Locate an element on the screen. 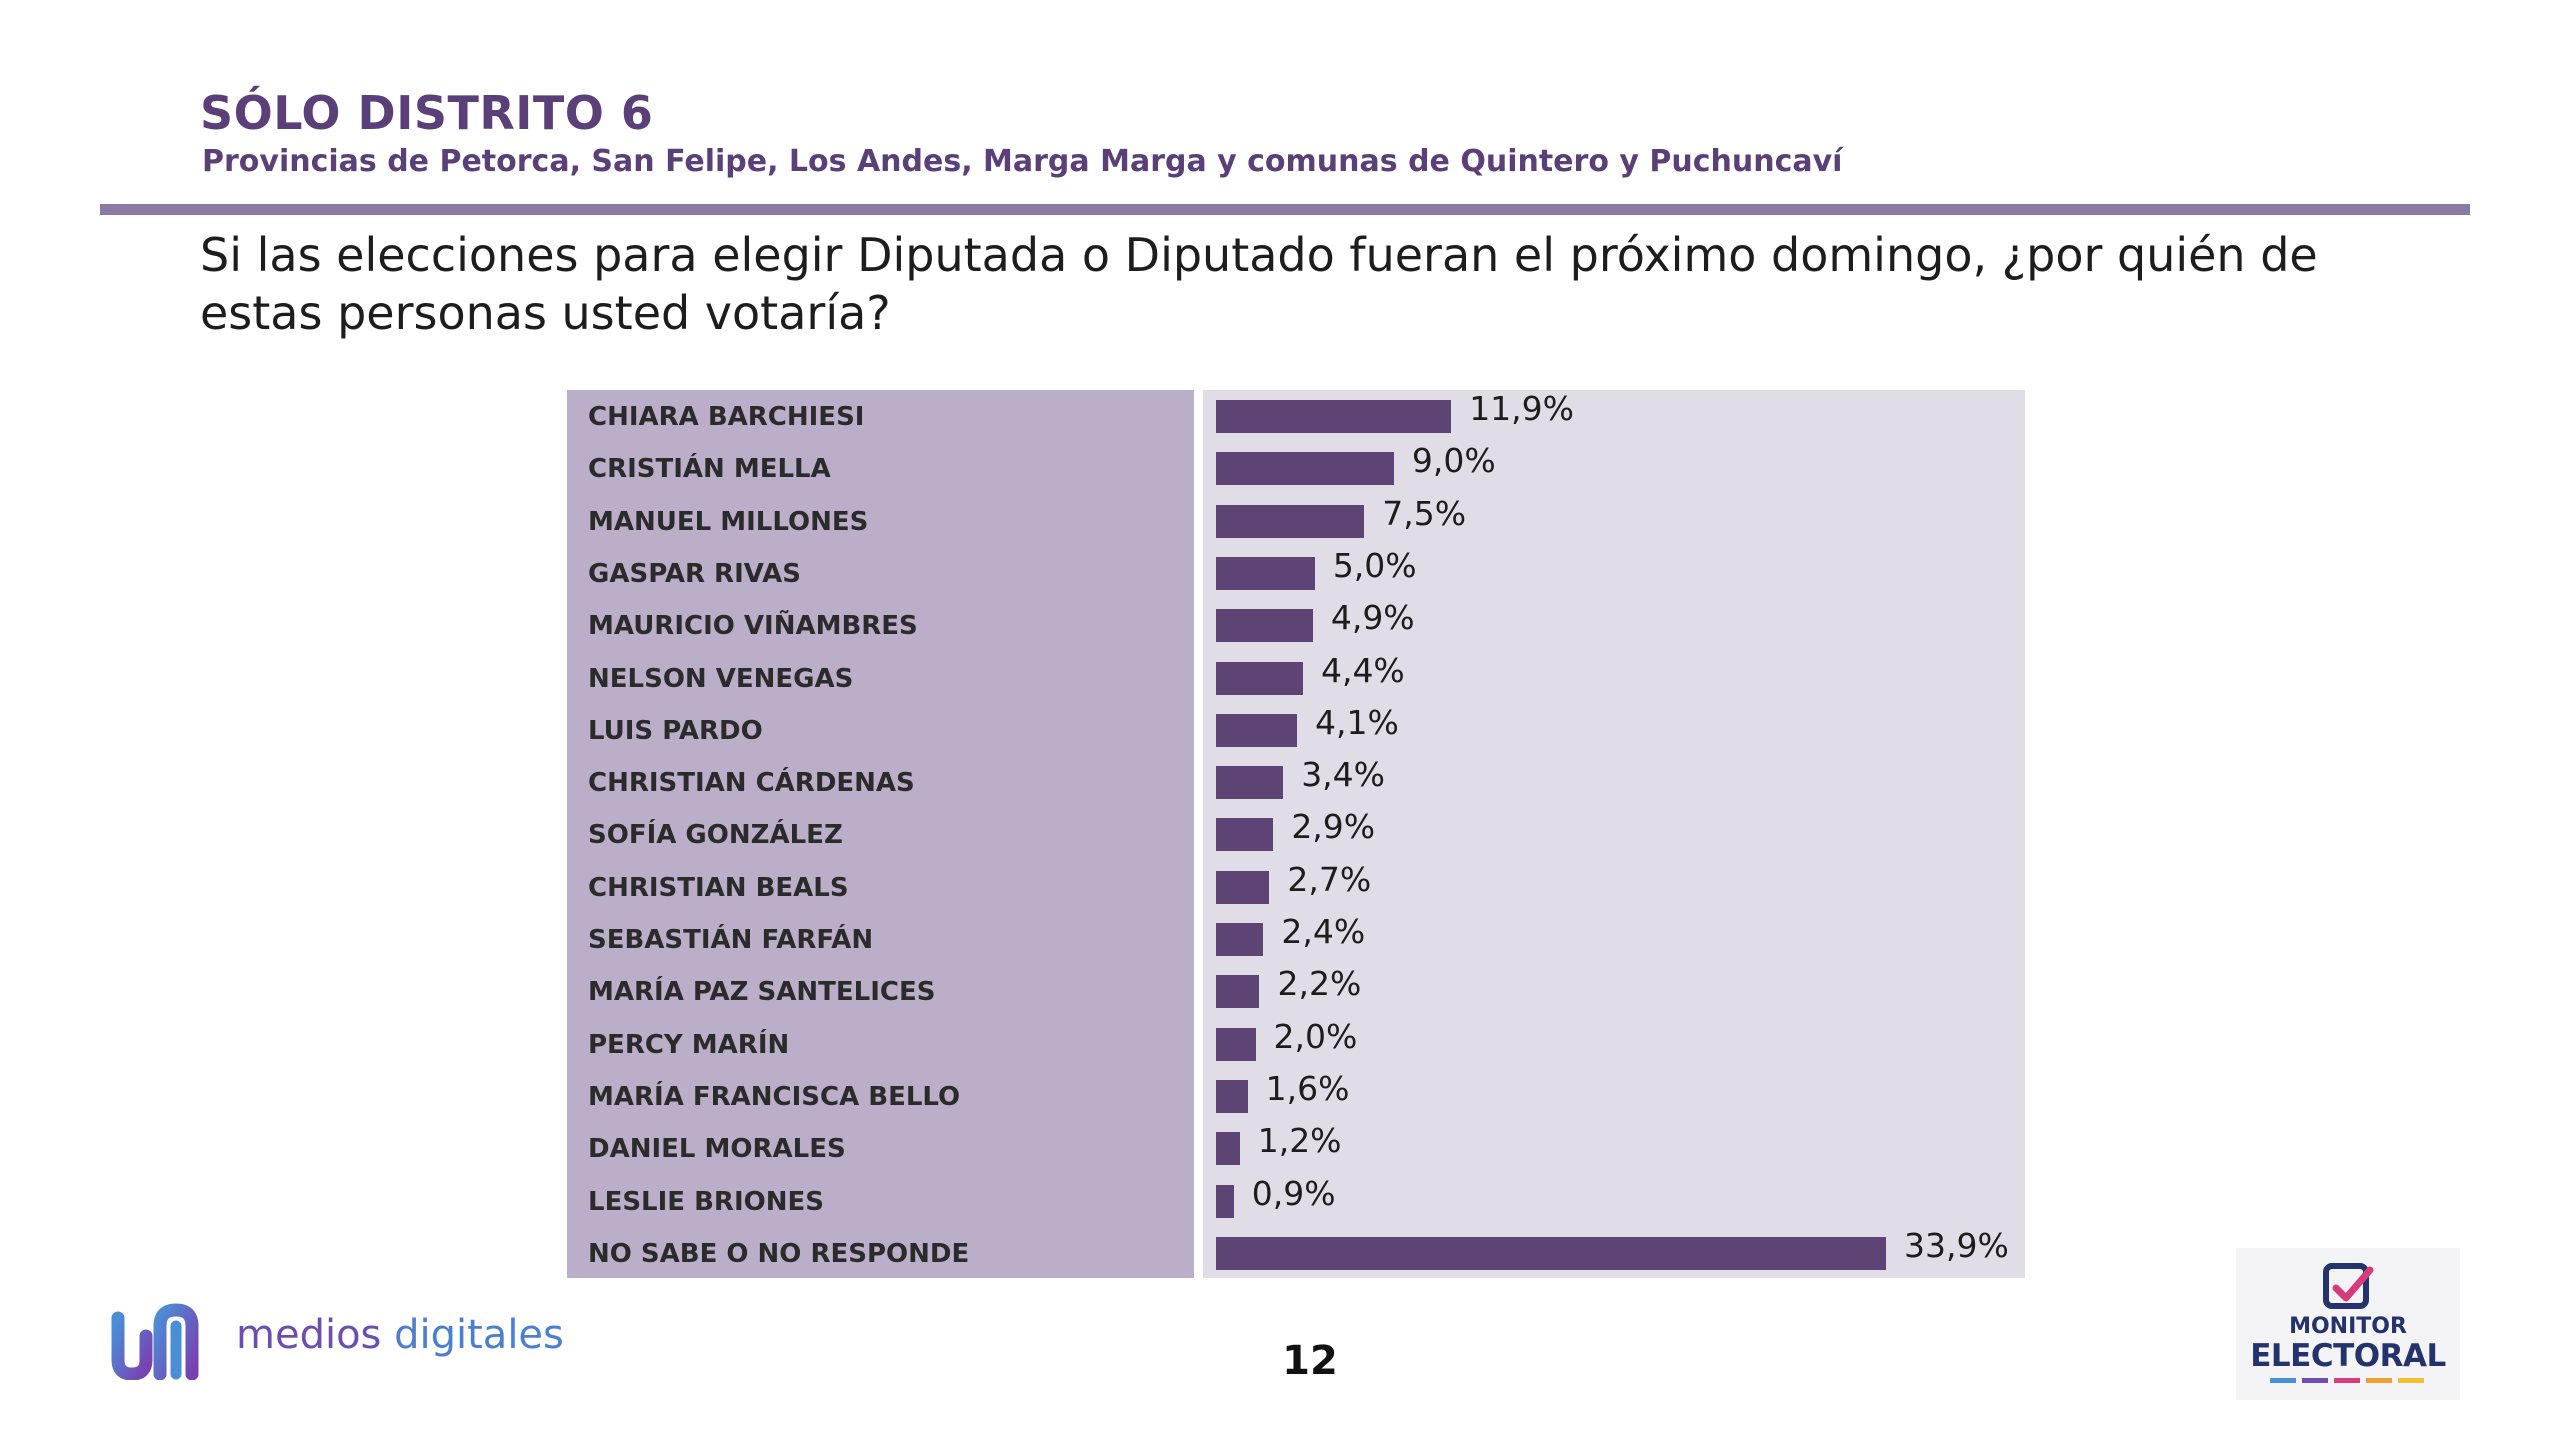 This screenshot has height=1437, width=2560. candidate-label: GASPAR RIVAS is located at coordinates (694, 573).